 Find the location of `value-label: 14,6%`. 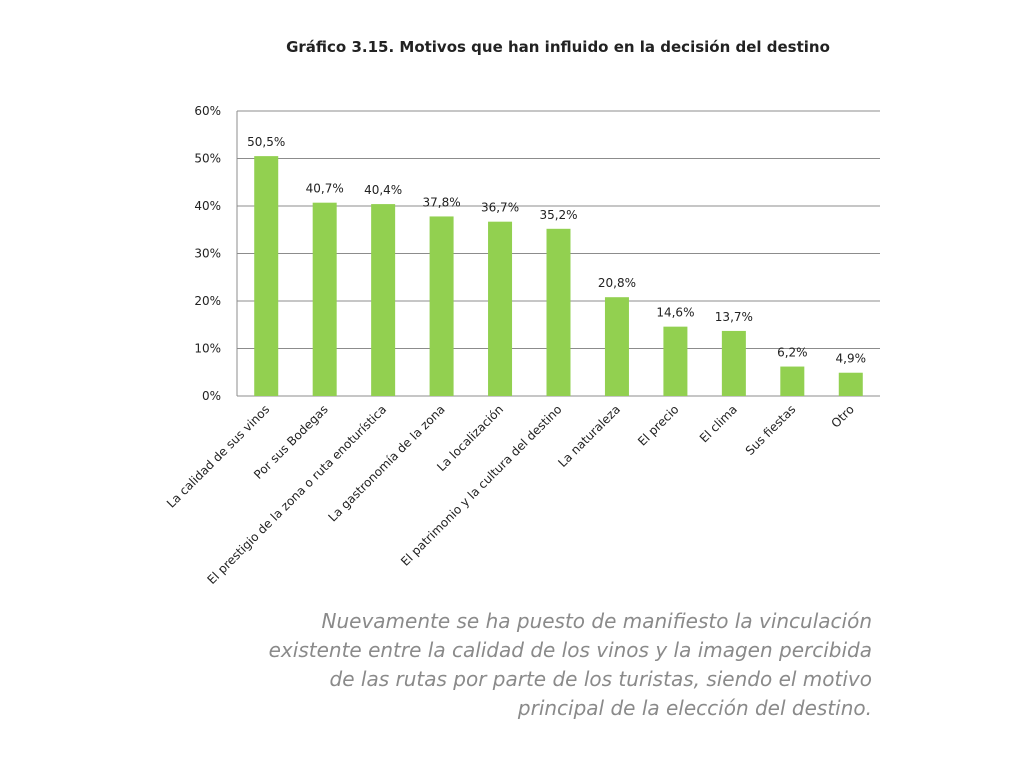

value-label: 14,6% is located at coordinates (675, 313).